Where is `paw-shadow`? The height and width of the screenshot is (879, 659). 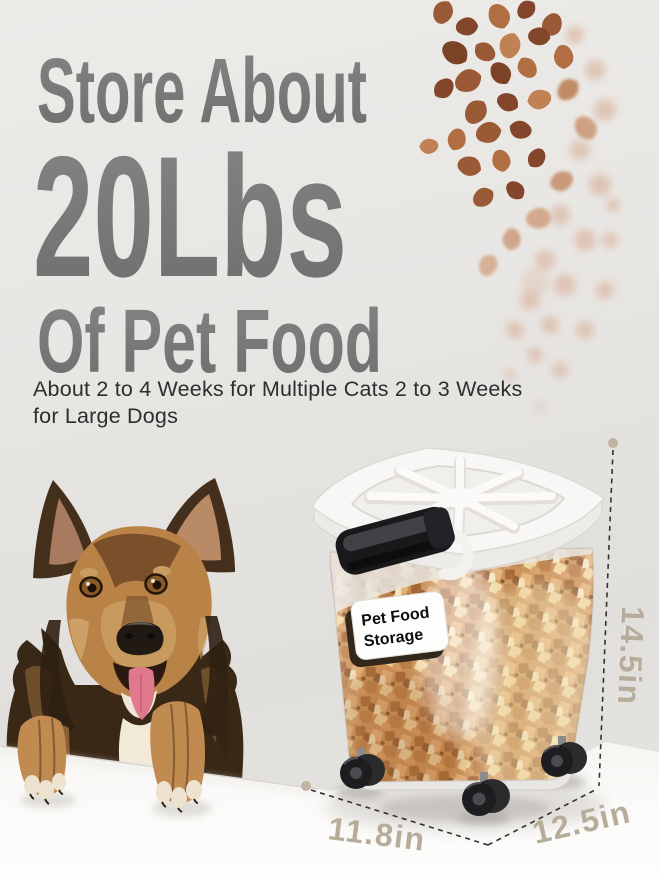
paw-shadow is located at coordinates (48, 800).